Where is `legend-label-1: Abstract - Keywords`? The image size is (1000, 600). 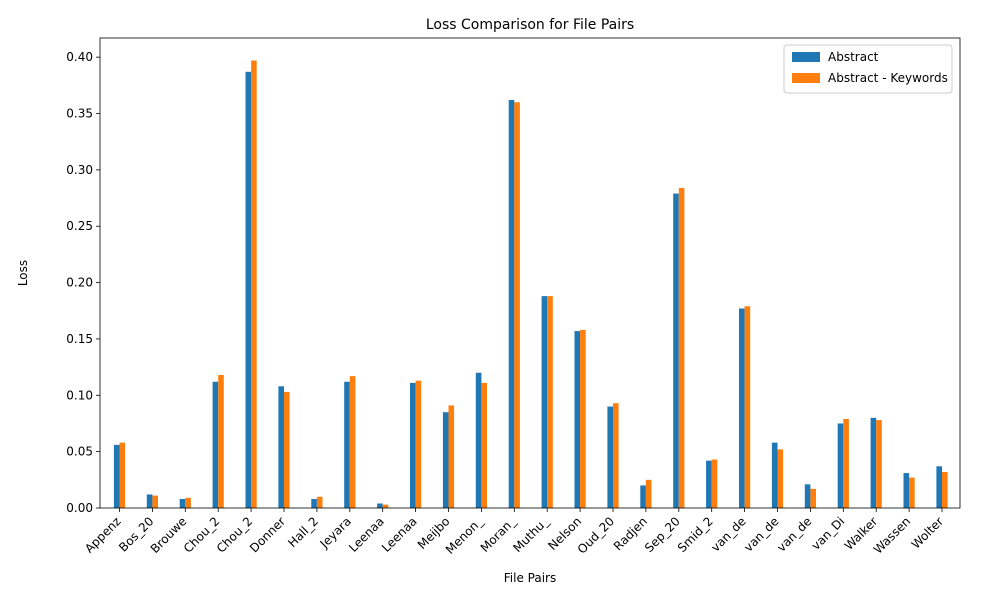 legend-label-1: Abstract - Keywords is located at coordinates (888, 78).